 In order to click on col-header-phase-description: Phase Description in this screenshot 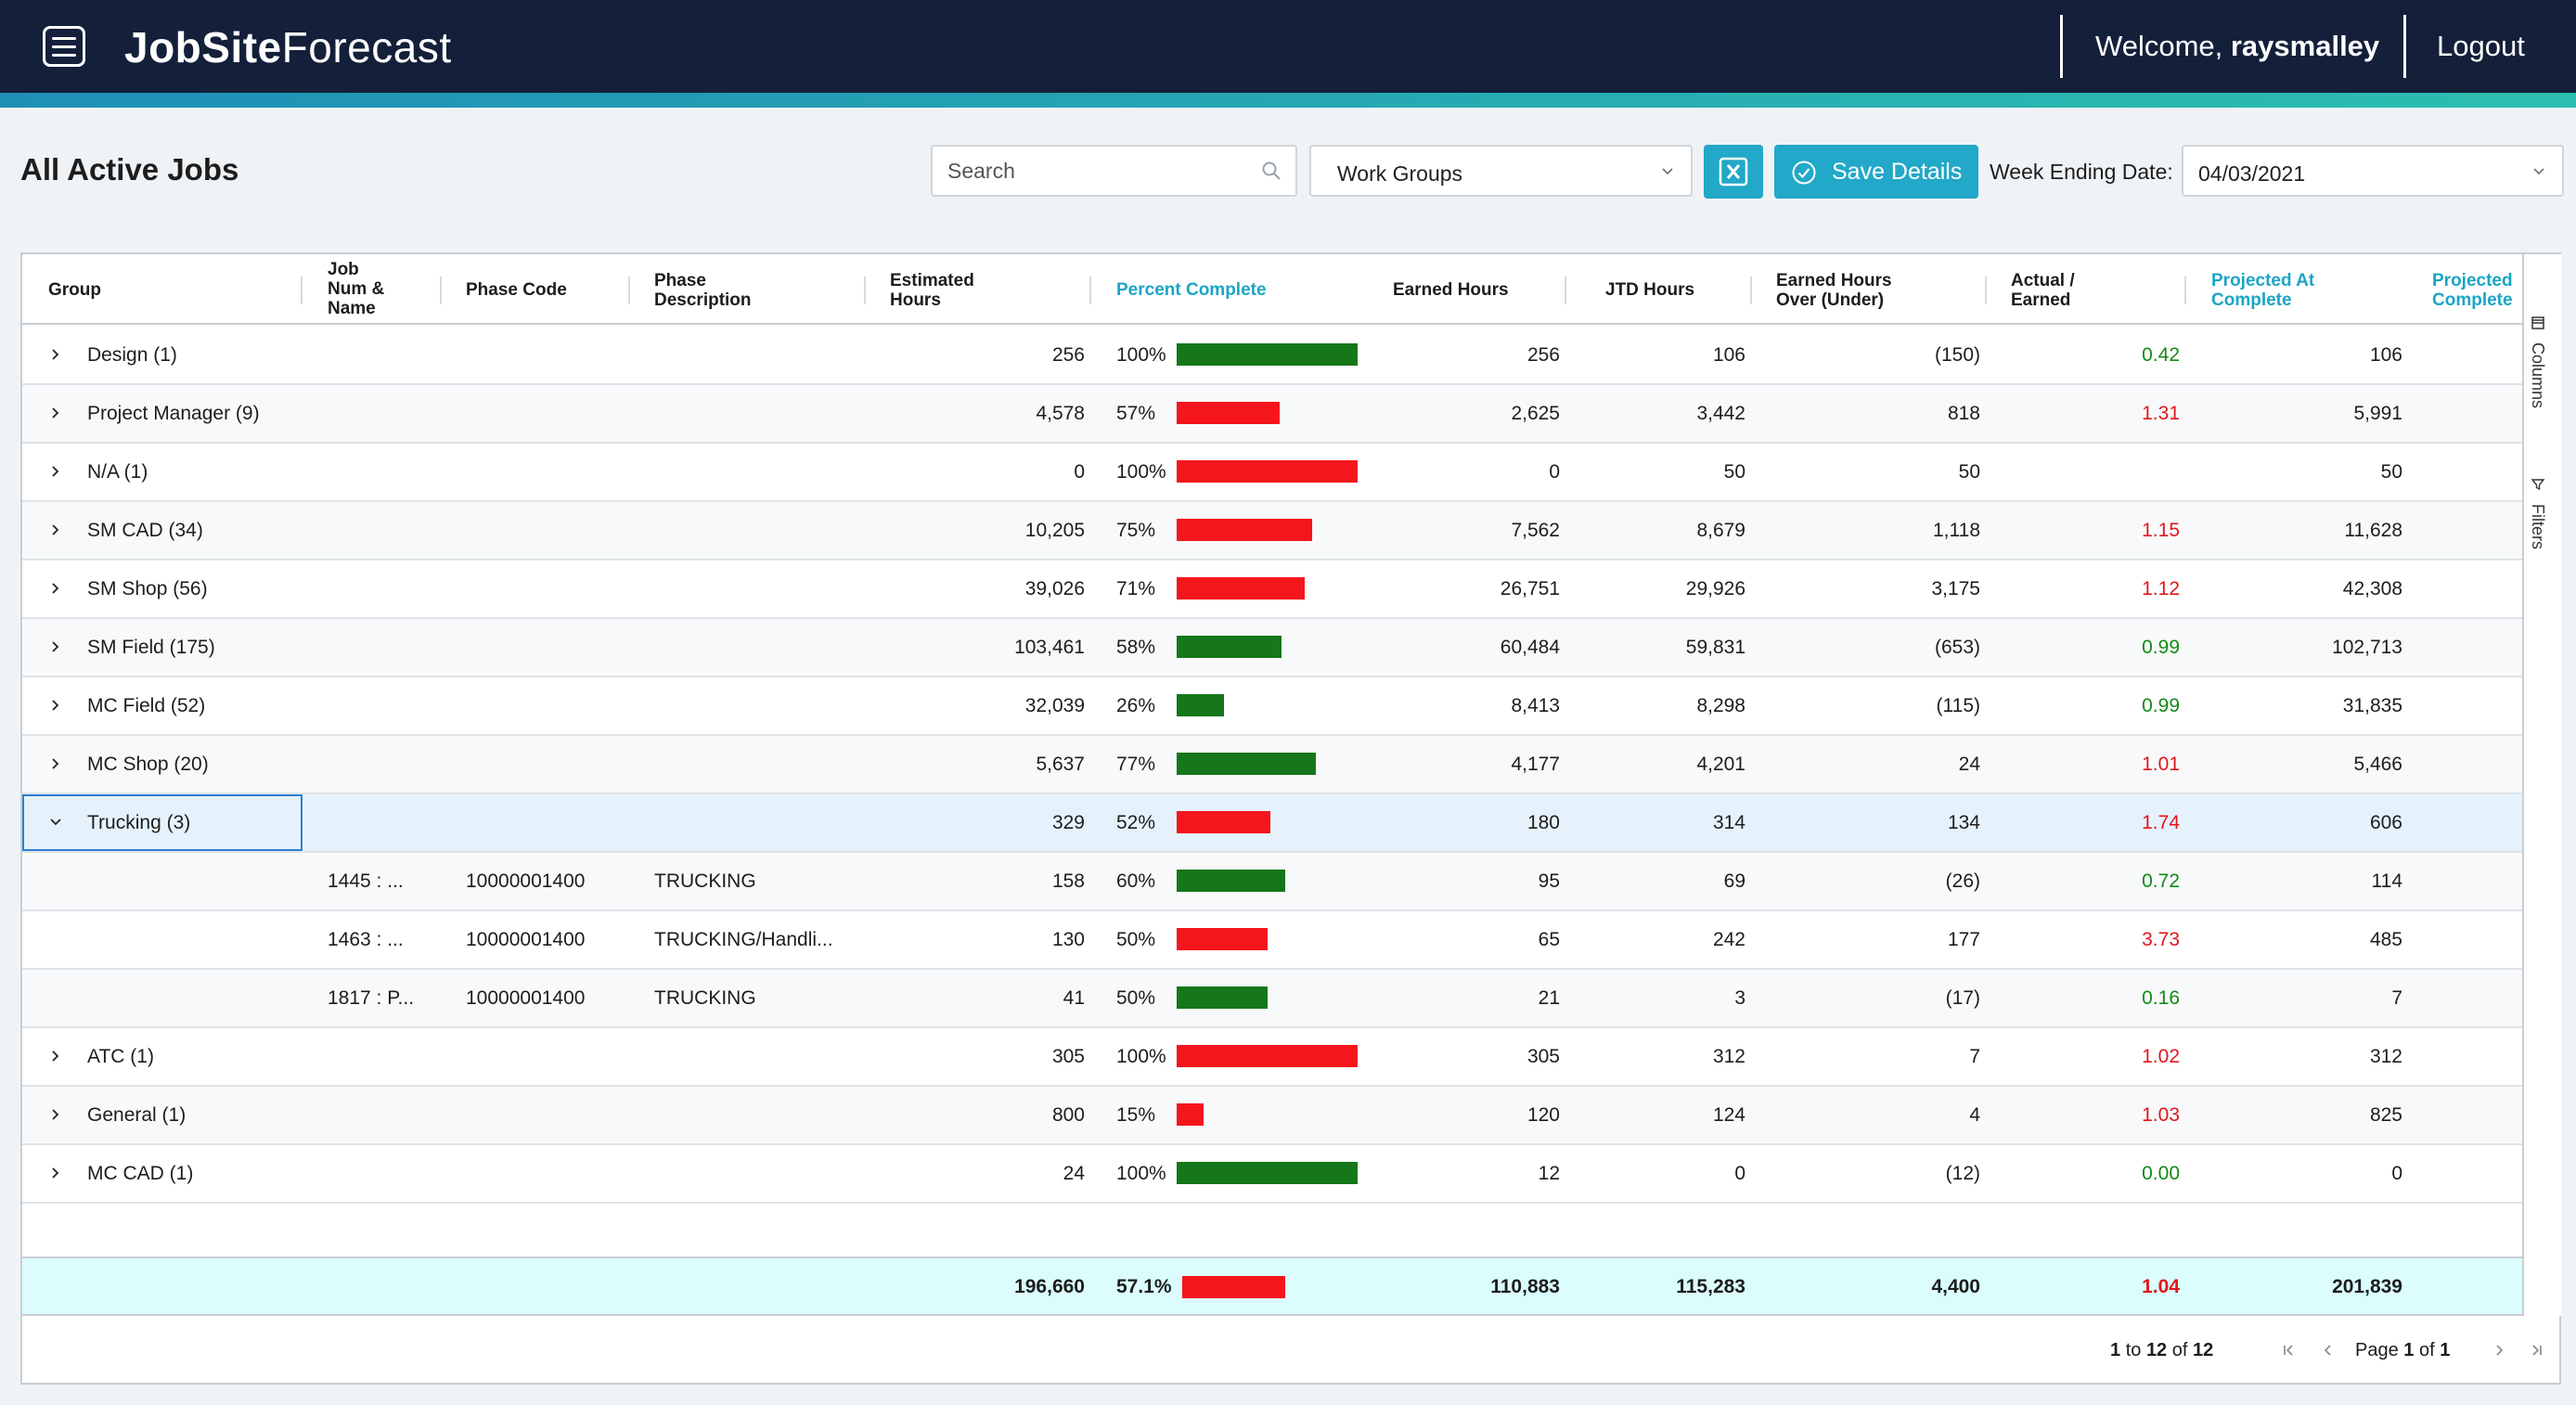, I will do `click(703, 290)`.